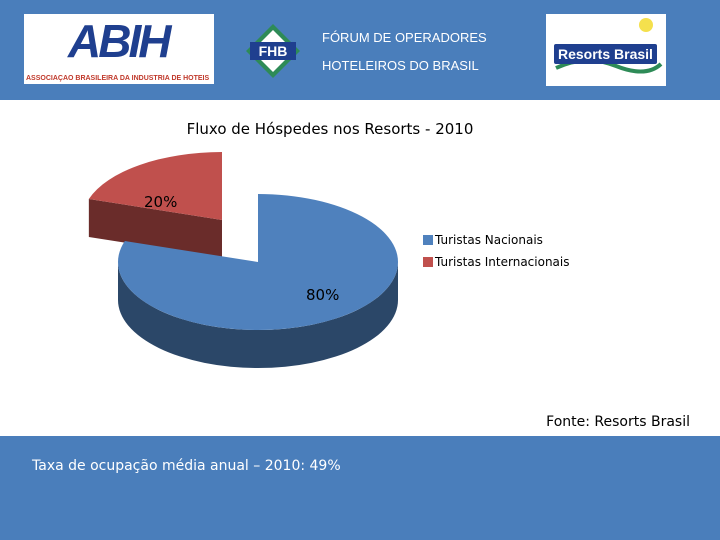 This screenshot has width=720, height=540. I want to click on forum-title: FÓRUM DE OPERADORES HOTELEIROS DO BRASIL, so click(404, 52).